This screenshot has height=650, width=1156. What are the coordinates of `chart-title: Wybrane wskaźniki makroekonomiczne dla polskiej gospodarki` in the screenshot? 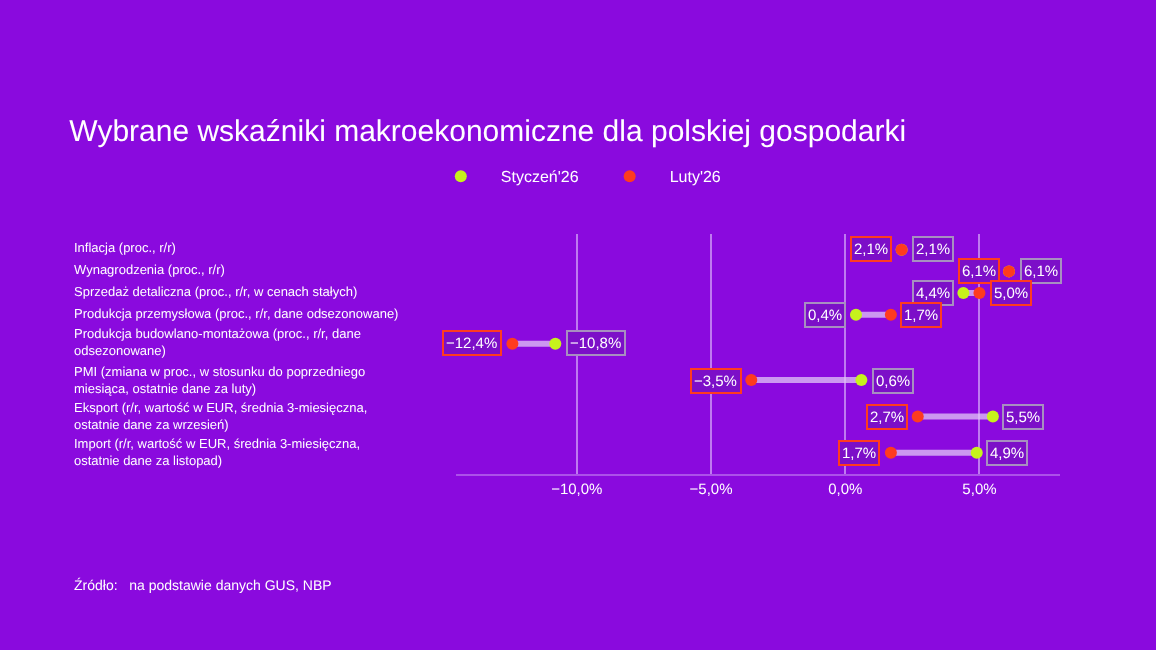 It's located at (488, 131).